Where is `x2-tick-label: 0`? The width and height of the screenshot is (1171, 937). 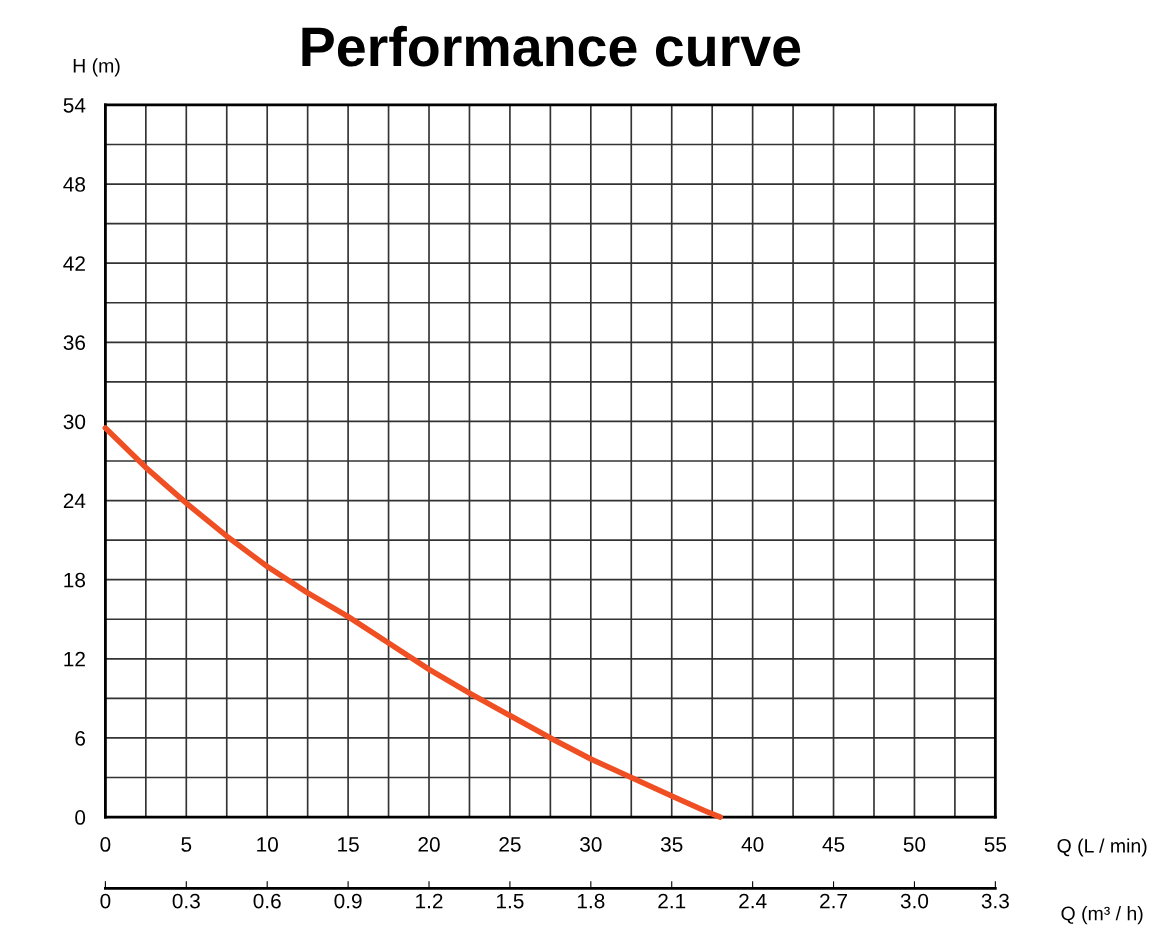 x2-tick-label: 0 is located at coordinates (105, 901).